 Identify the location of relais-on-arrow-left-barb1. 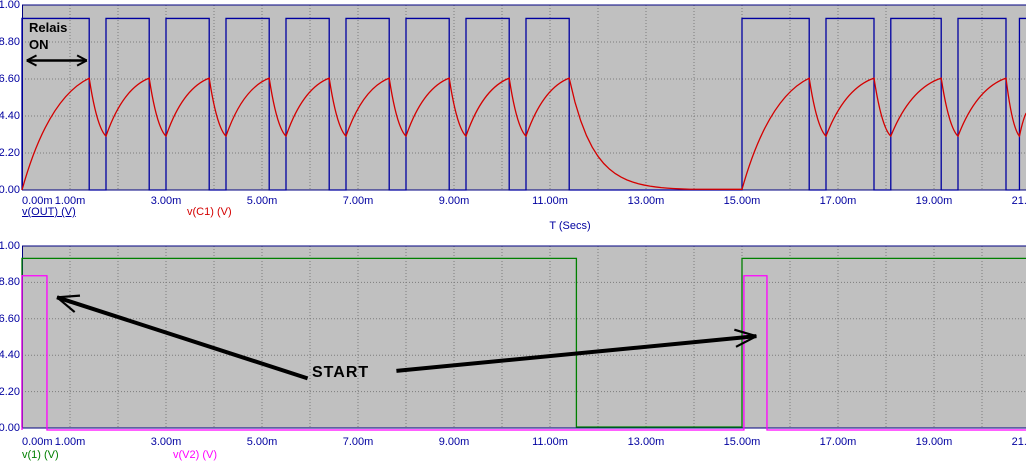
(31, 58).